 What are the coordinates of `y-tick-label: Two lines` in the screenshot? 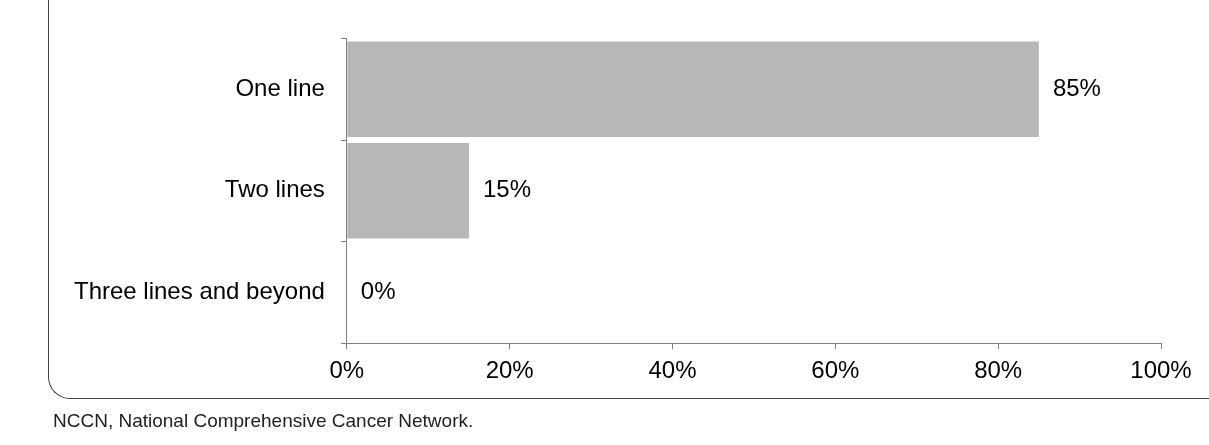 It's located at (274, 189).